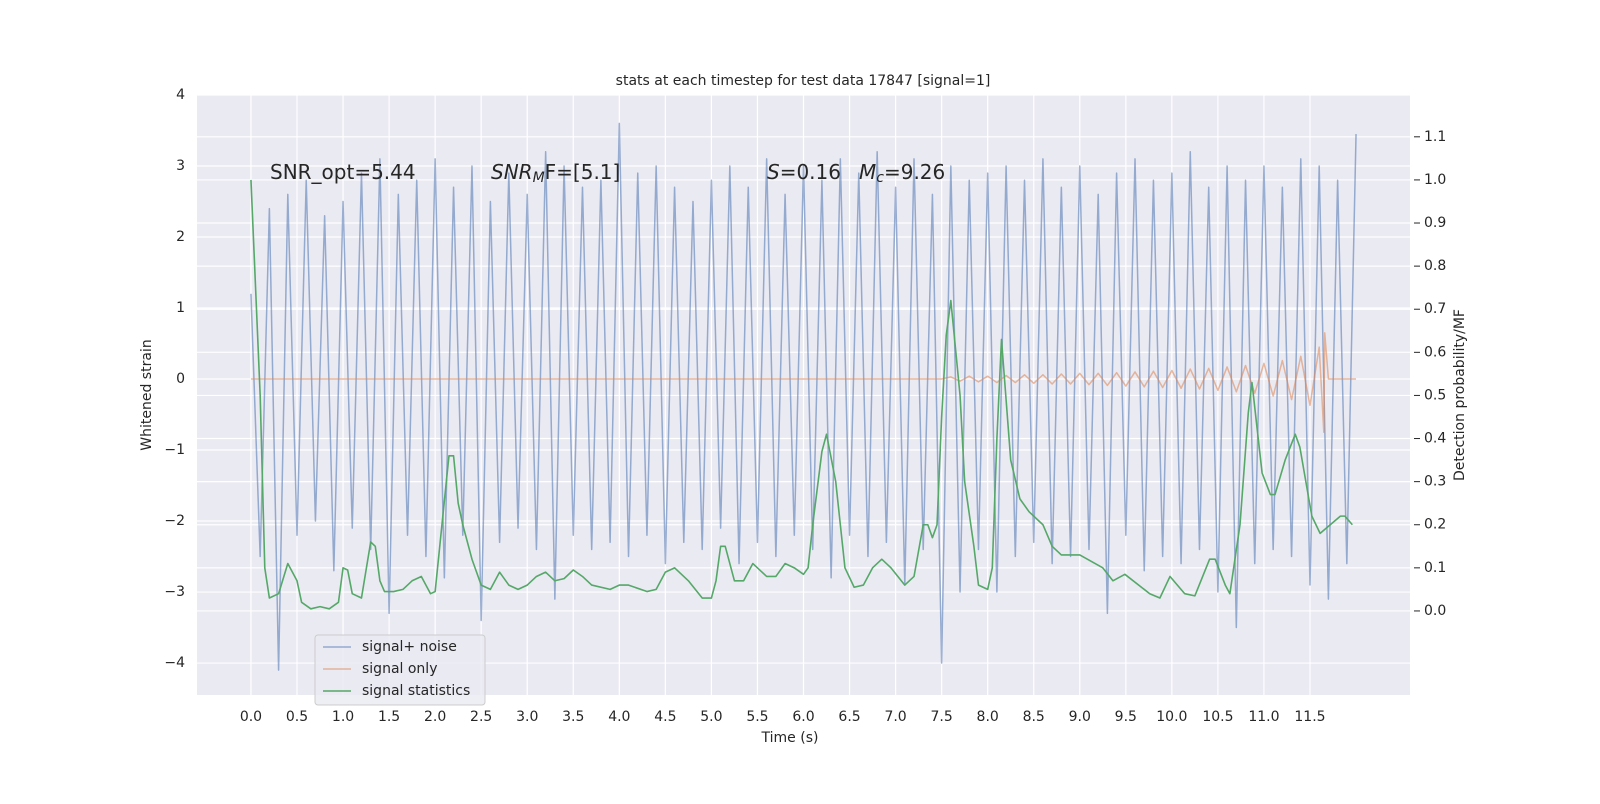 The height and width of the screenshot is (804, 1600). I want to click on y2-tick-label: 0.9, so click(1435, 223).